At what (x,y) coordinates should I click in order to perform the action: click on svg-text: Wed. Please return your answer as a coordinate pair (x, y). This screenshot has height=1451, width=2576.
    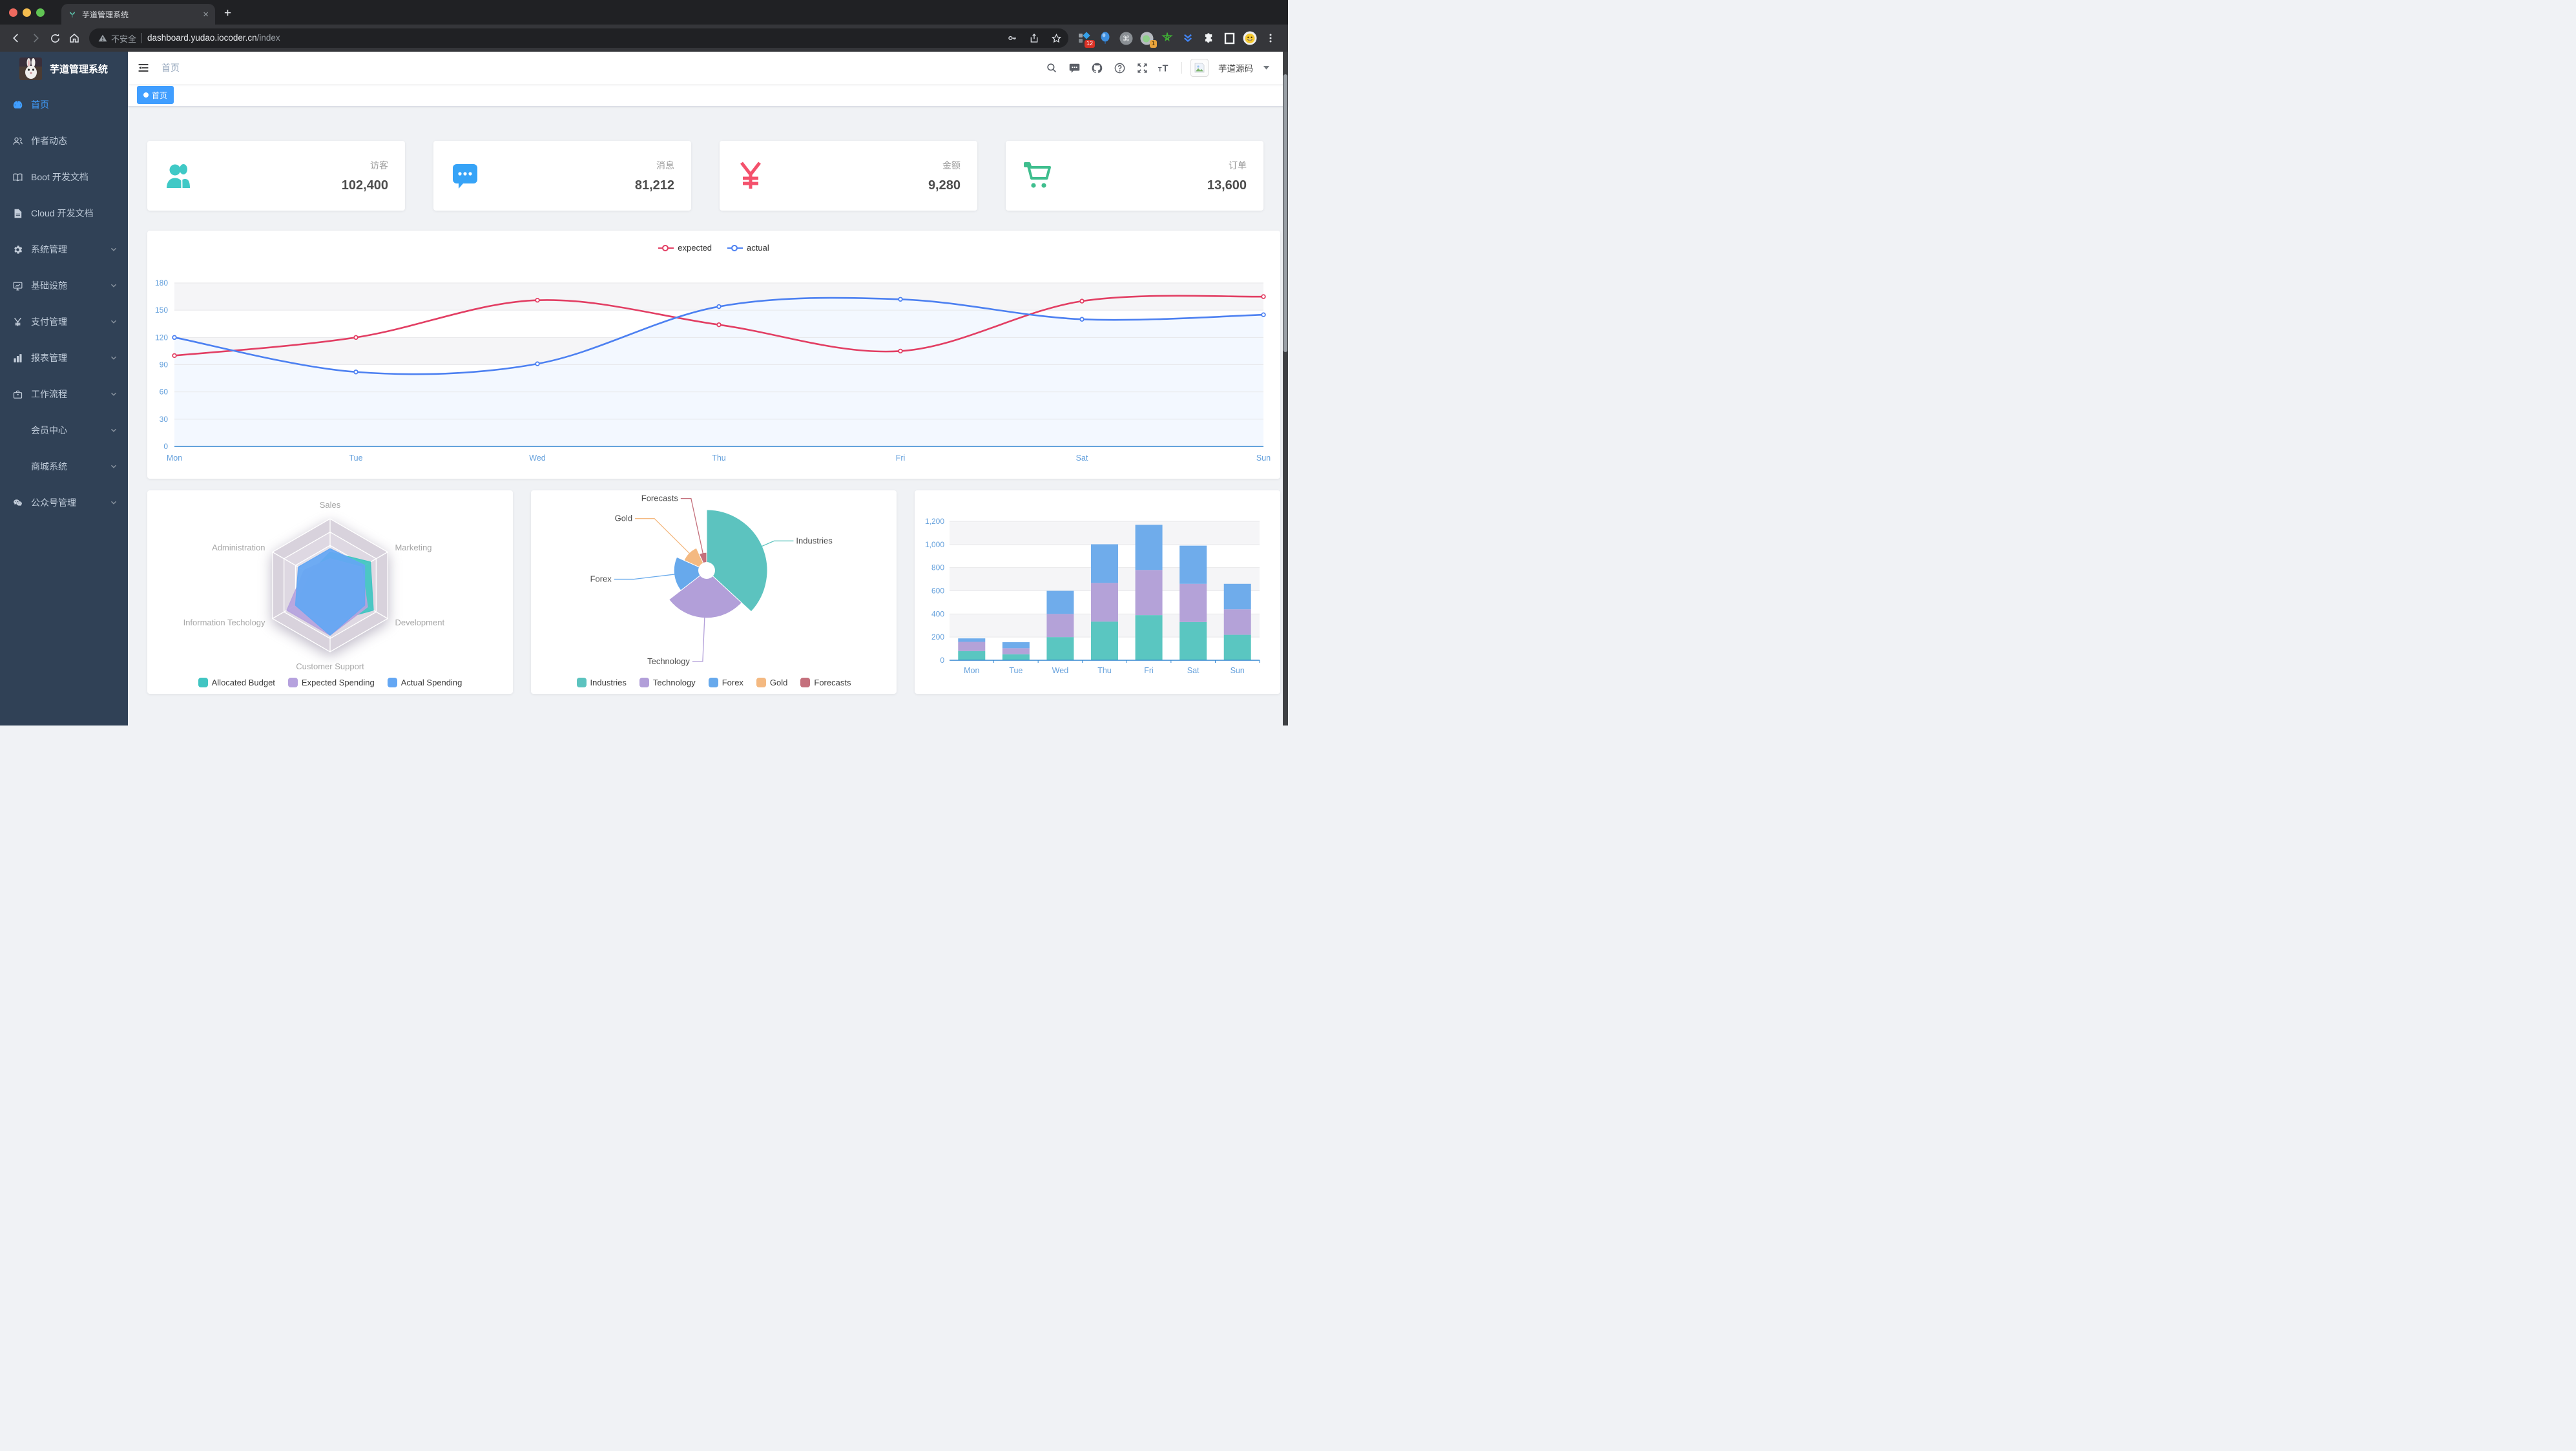
    Looking at the image, I should click on (1060, 670).